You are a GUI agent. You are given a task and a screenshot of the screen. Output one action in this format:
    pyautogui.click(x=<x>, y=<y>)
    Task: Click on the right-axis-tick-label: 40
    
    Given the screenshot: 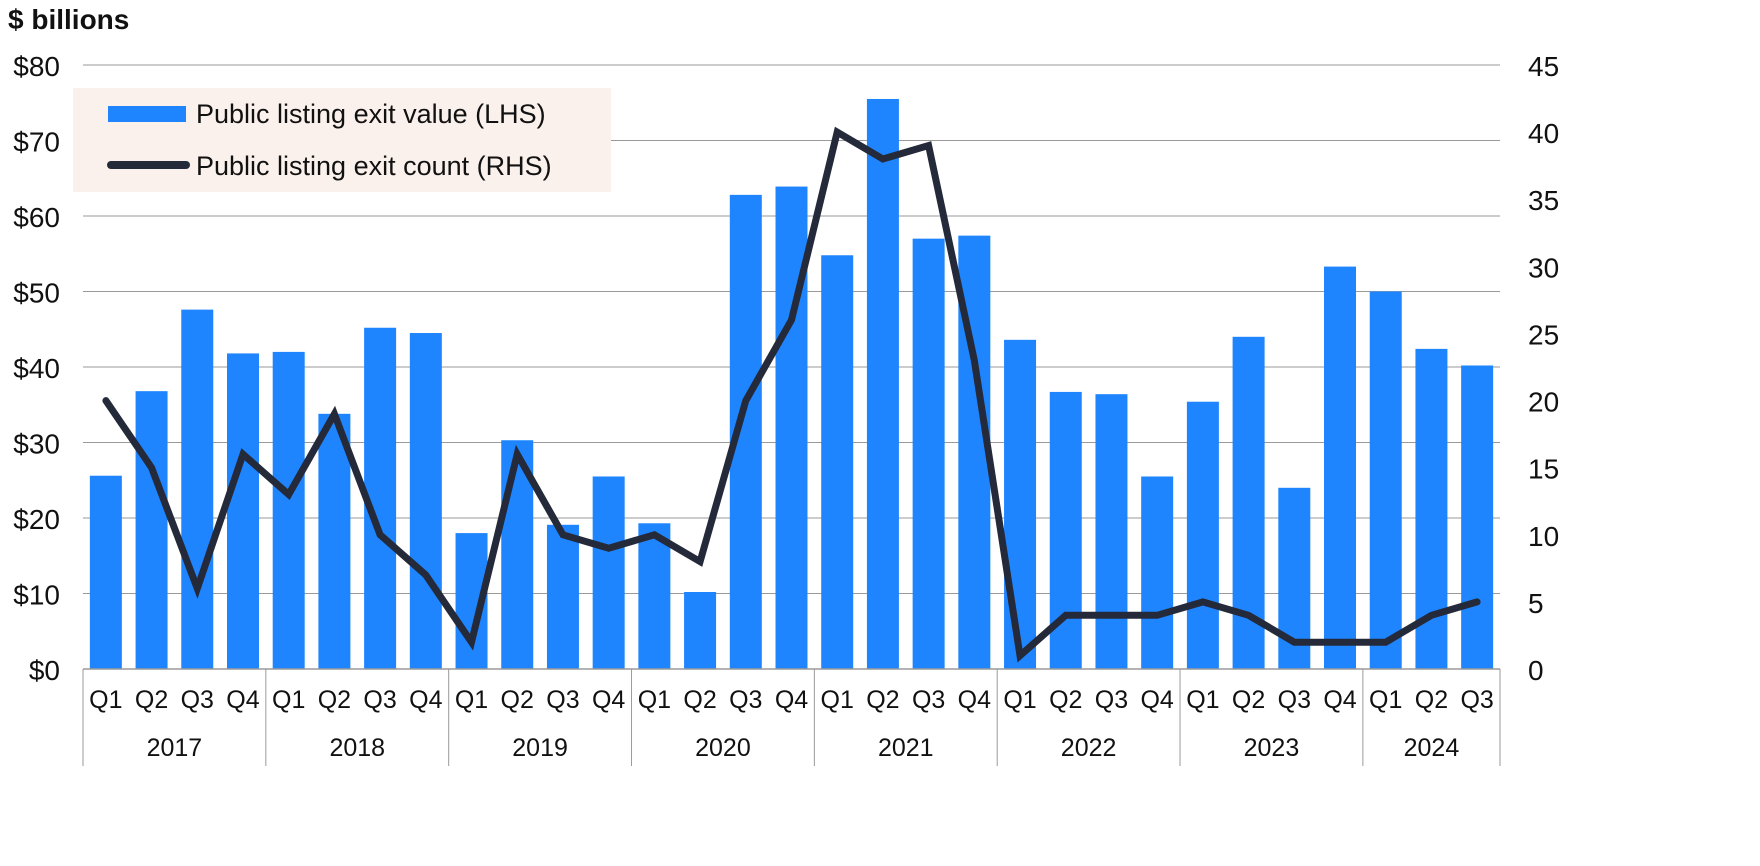 What is the action you would take?
    pyautogui.click(x=1543, y=133)
    